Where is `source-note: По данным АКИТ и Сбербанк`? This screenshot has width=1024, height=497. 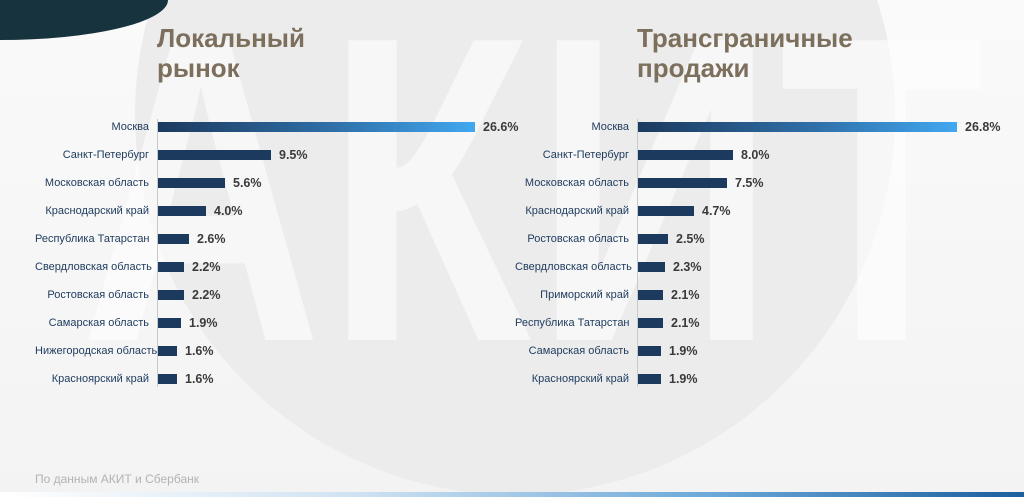
source-note: По данным АКИТ и Сбербанк is located at coordinates (117, 479).